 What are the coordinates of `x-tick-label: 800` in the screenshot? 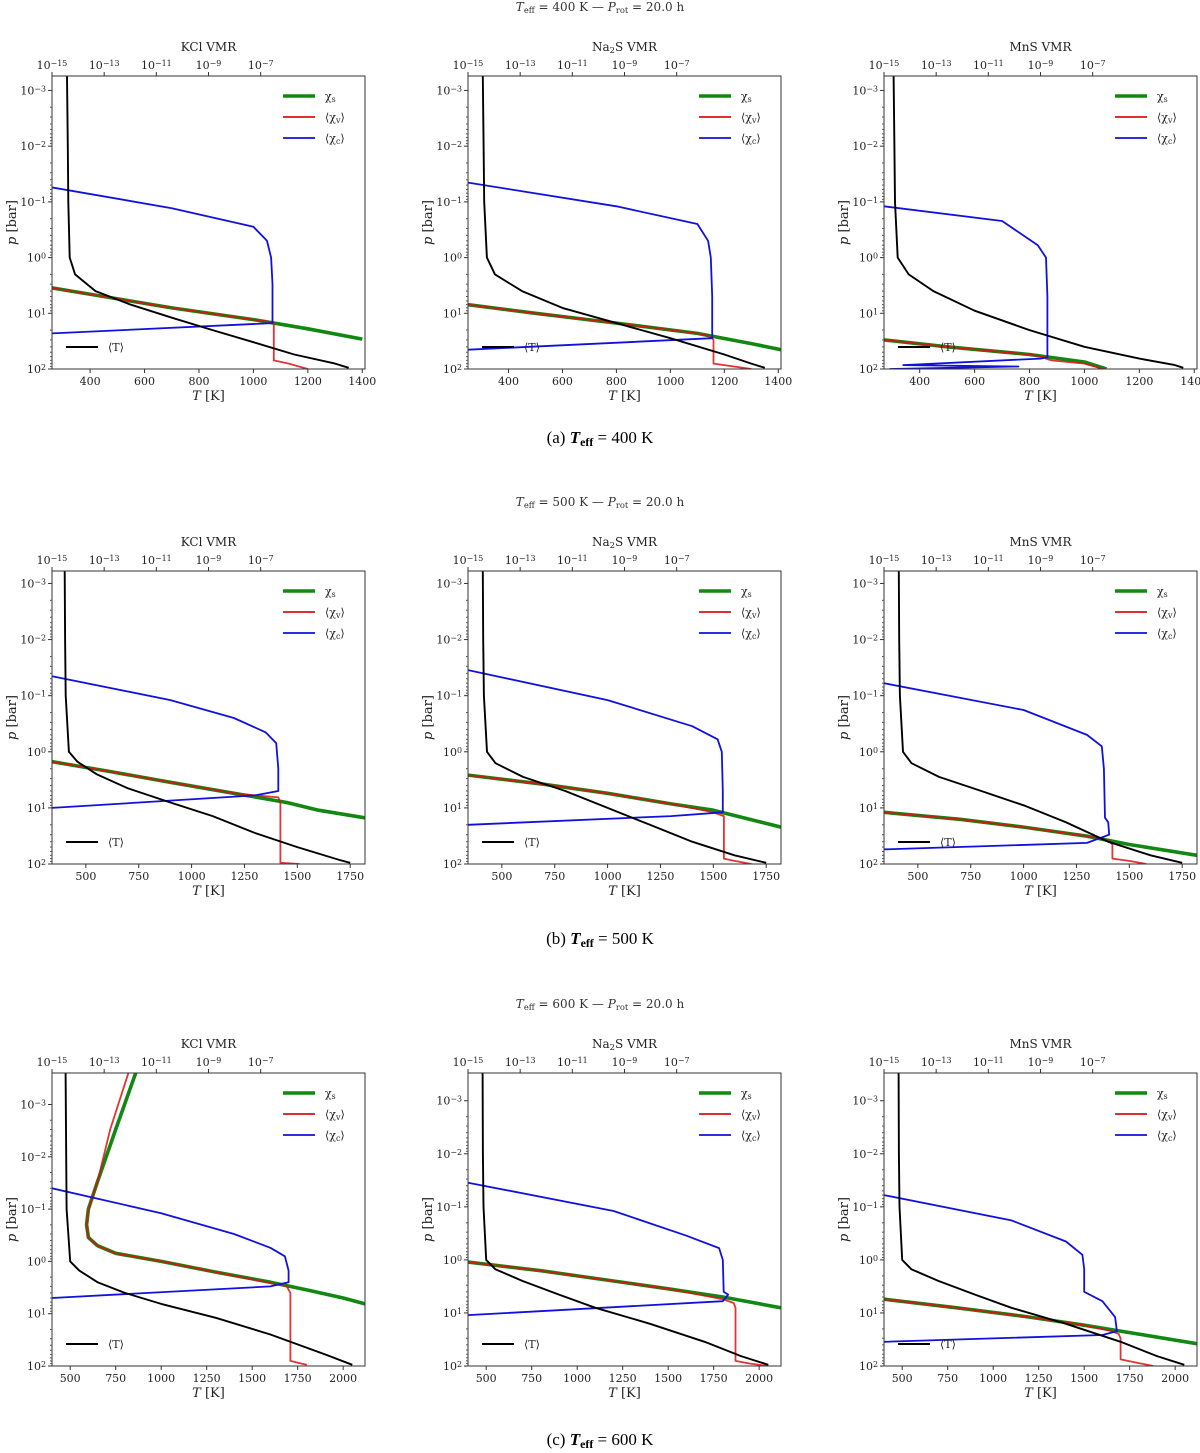 It's located at (1029, 381).